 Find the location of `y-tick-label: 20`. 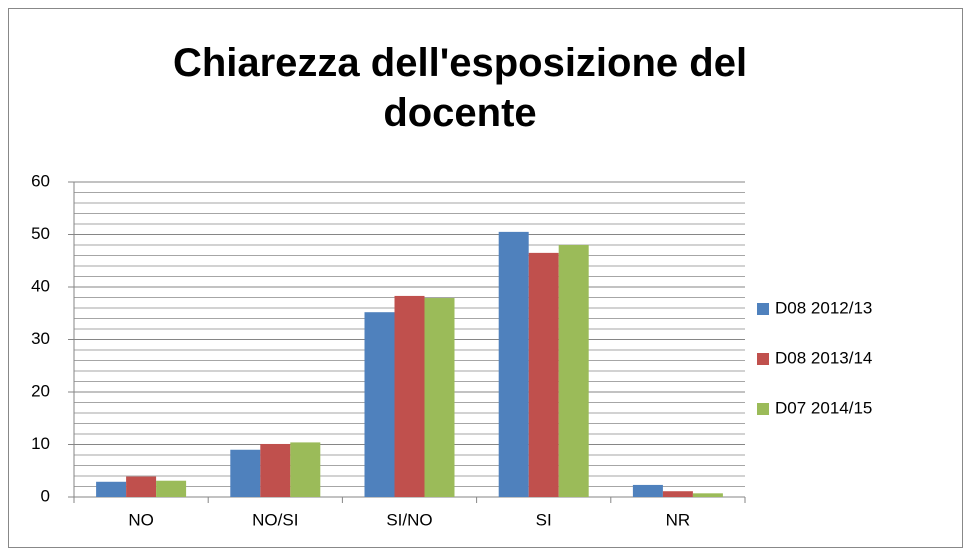

y-tick-label: 20 is located at coordinates (40, 390).